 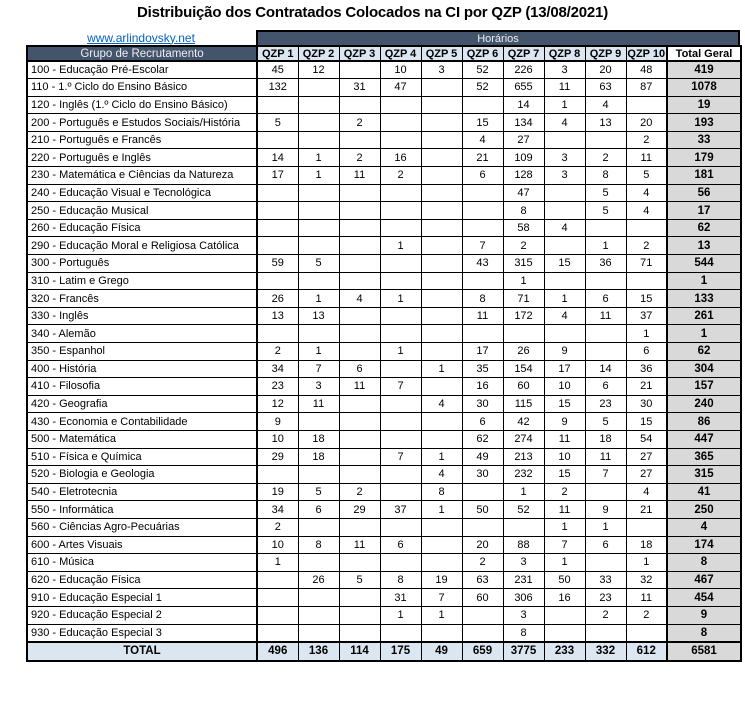 I want to click on row-label: 410 - Filosofia, so click(x=142, y=386).